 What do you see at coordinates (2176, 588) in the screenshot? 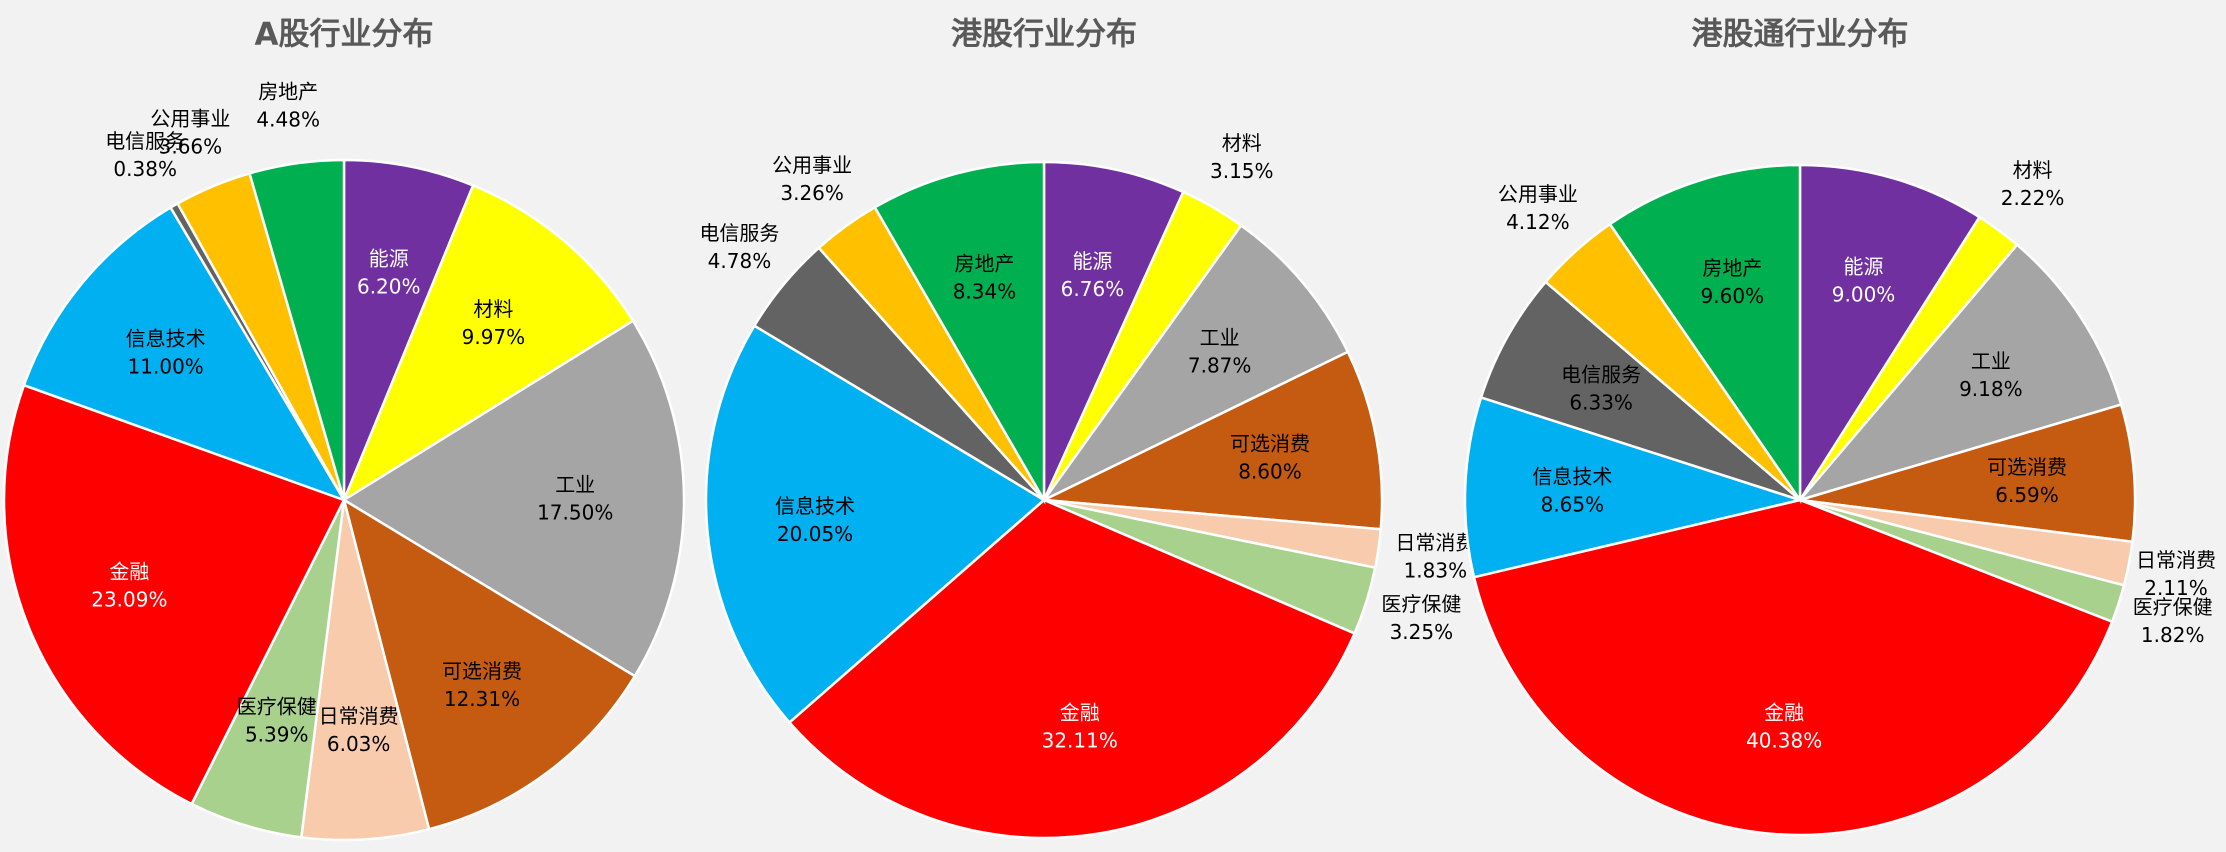
I see `slice-value-label: 2.11%` at bounding box center [2176, 588].